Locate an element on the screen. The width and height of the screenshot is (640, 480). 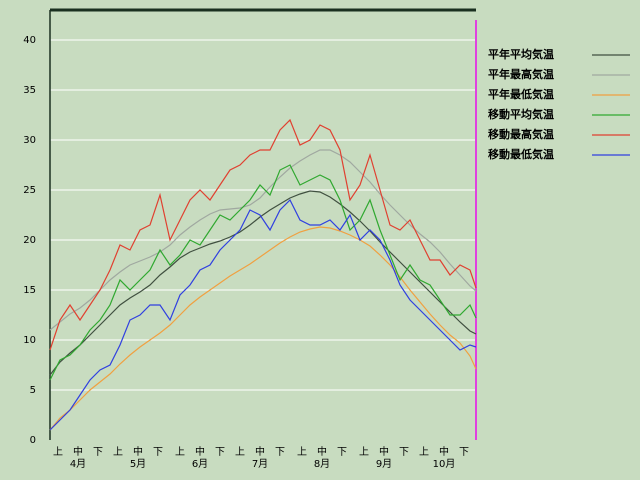
y-tick-label: 0 is located at coordinates (33, 440).